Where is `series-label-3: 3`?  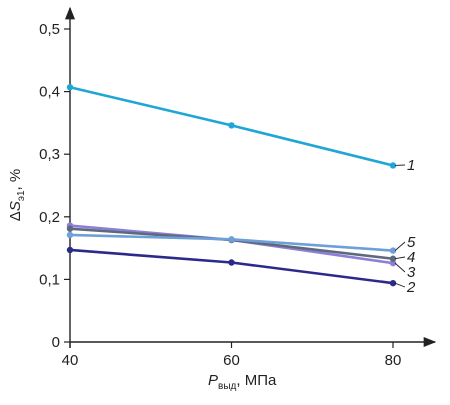
series-label-3: 3 is located at coordinates (411, 272).